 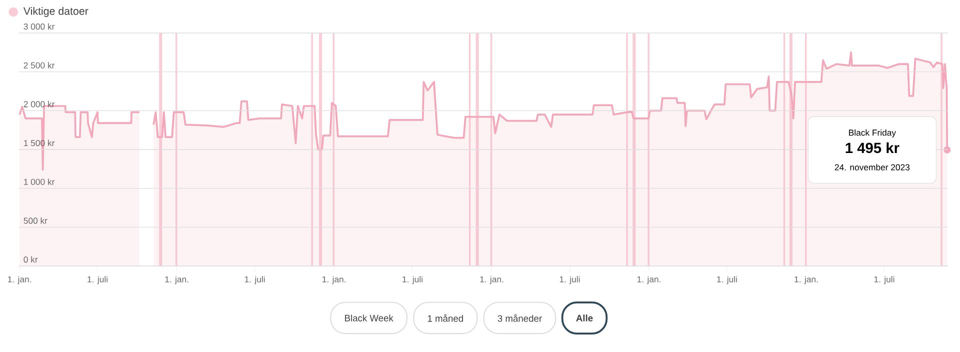 I want to click on legend-title: Viktige datoer, so click(x=55, y=12).